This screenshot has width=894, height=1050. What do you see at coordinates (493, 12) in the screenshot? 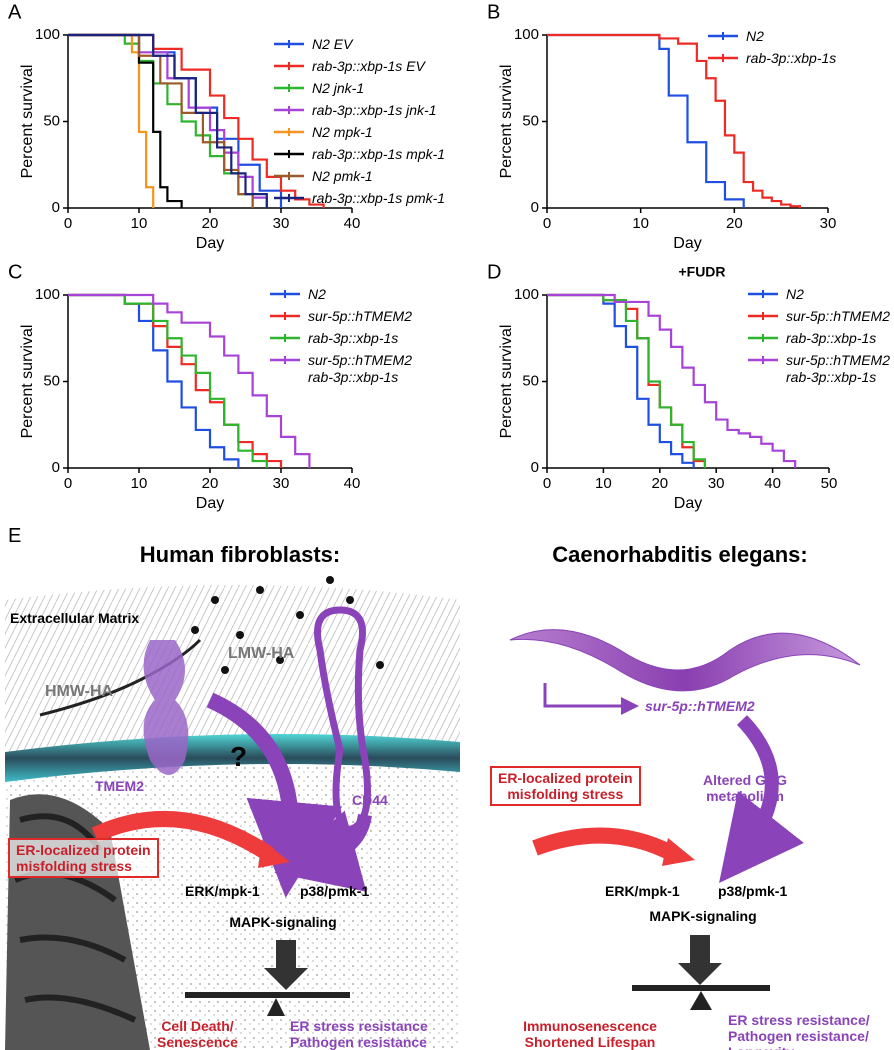
I see `panel-label: B` at bounding box center [493, 12].